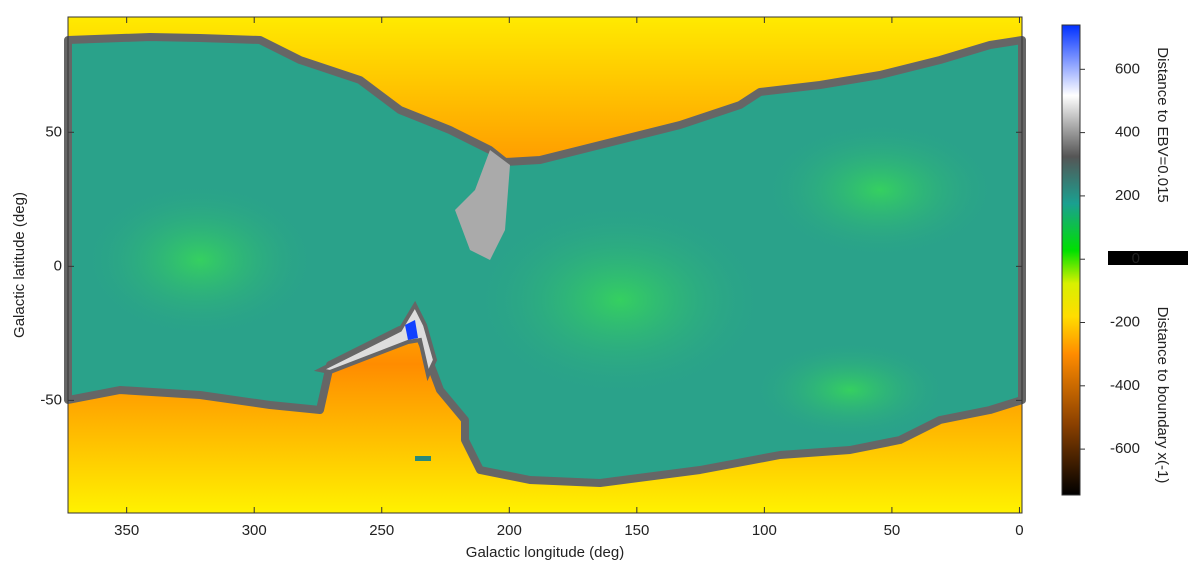  What do you see at coordinates (1127, 132) in the screenshot?
I see `colorbar-tick-label: 400` at bounding box center [1127, 132].